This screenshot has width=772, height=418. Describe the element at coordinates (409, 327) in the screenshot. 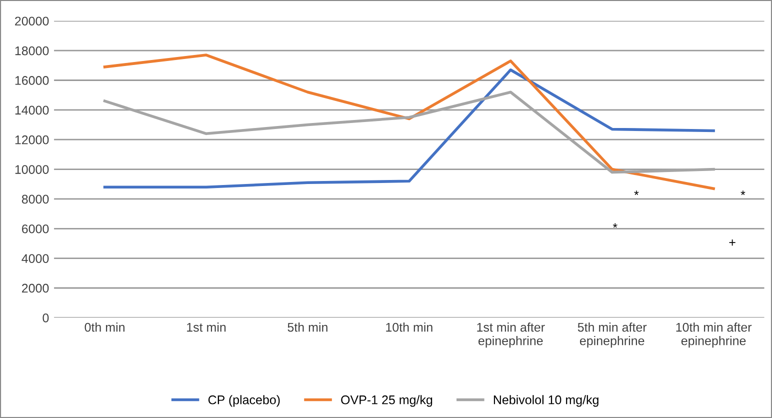

I see `x-tick-label: 10th min` at that location.